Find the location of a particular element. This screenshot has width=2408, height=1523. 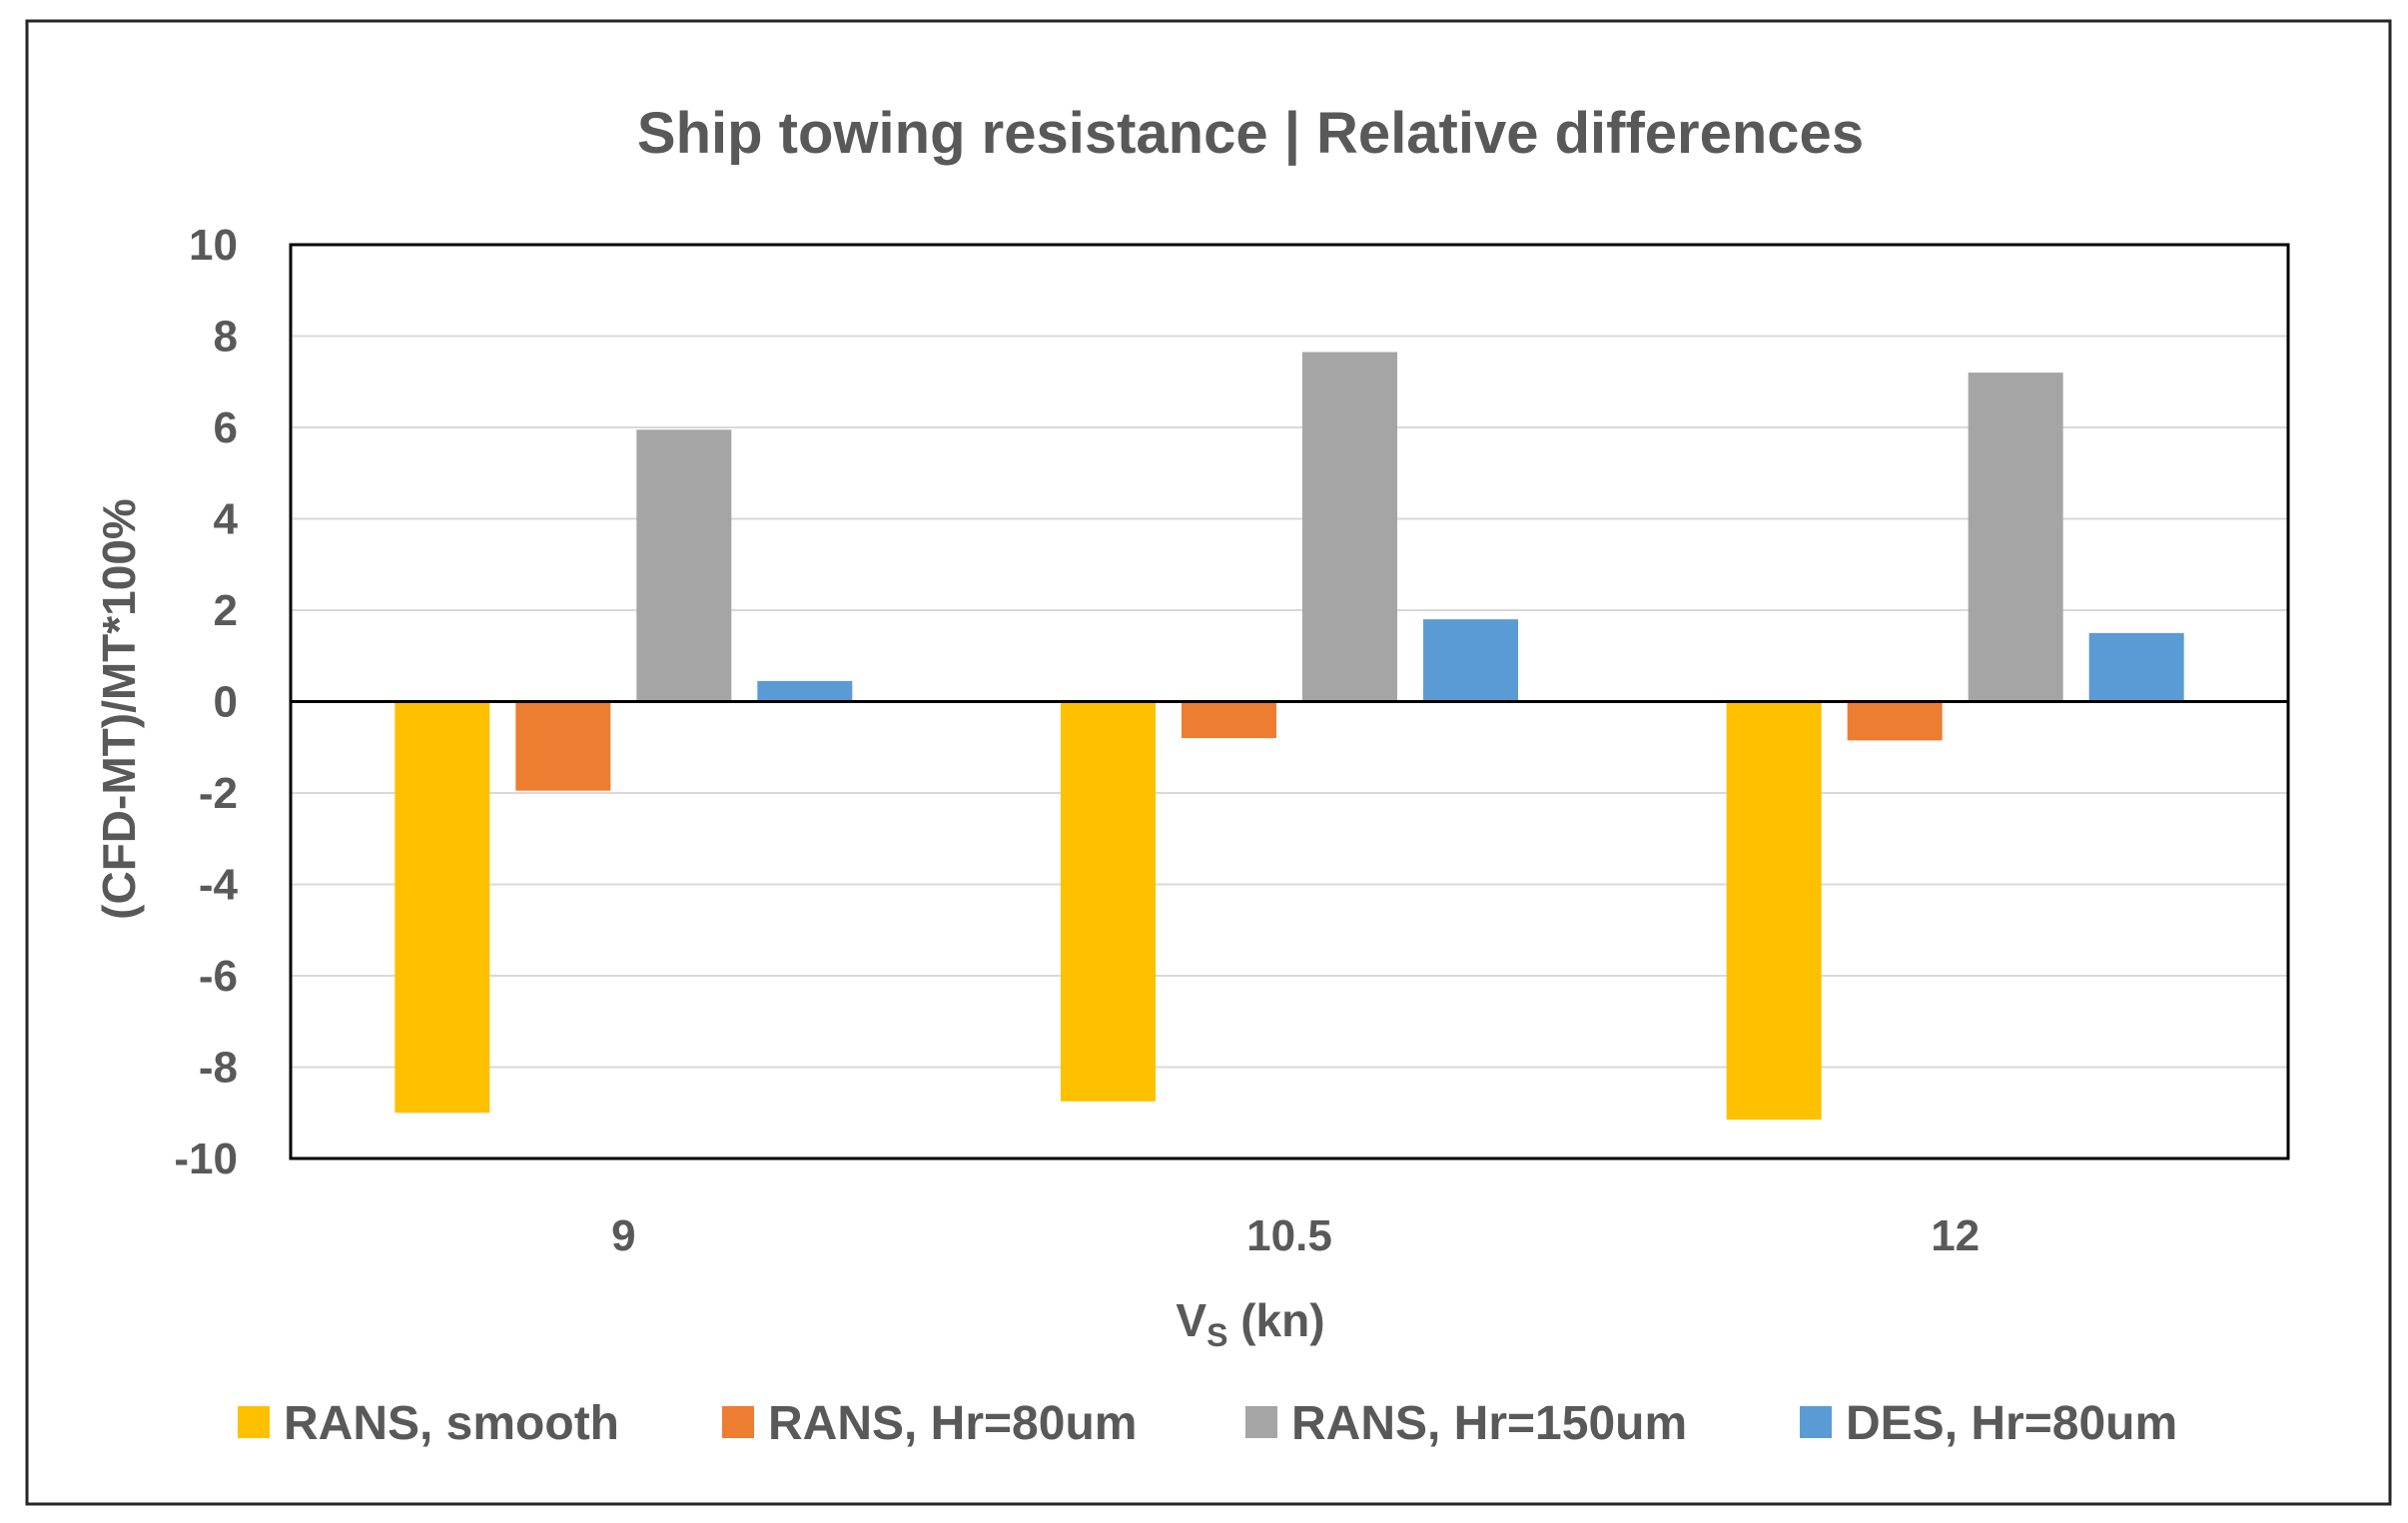

y-axis-tick-labels: 10 8 6 4 2 0 -2 -4 -6 -8 -10 is located at coordinates (206, 702).